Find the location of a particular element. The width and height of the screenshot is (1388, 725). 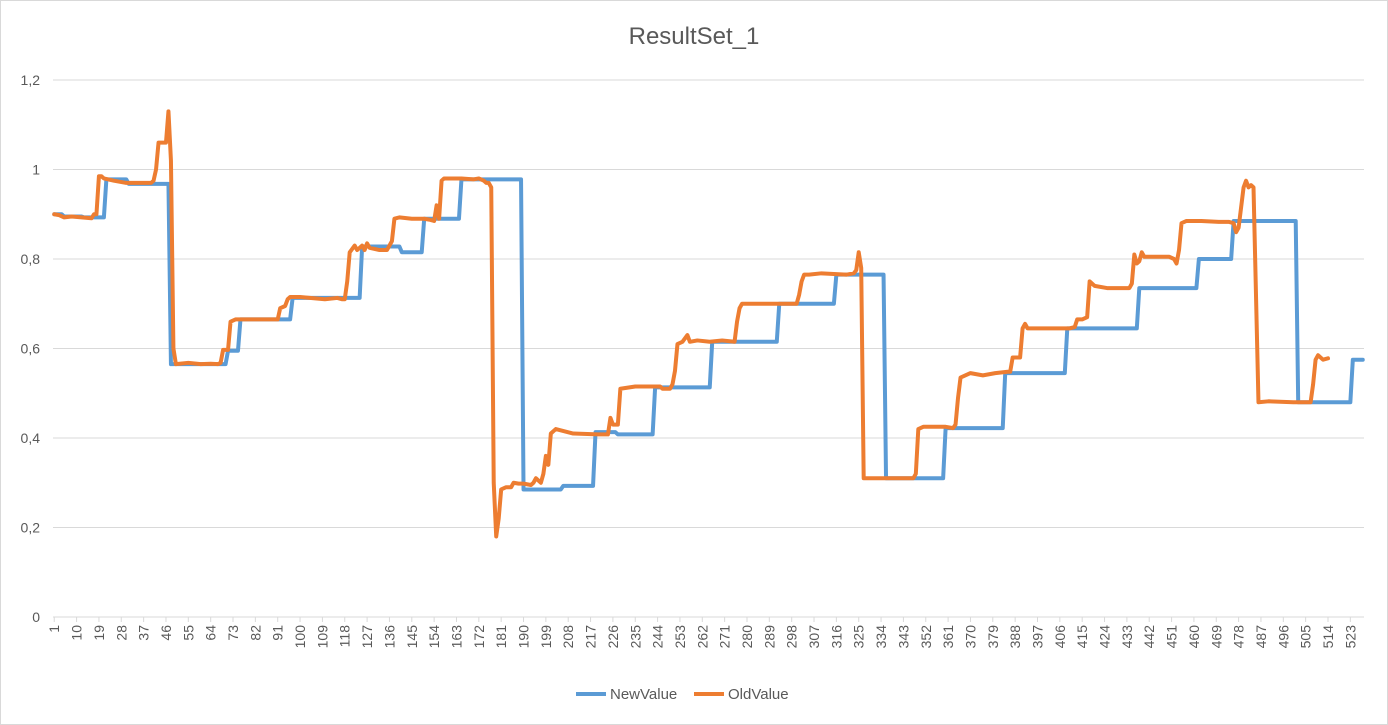

x-tick-label: 514 is located at coordinates (1328, 637).